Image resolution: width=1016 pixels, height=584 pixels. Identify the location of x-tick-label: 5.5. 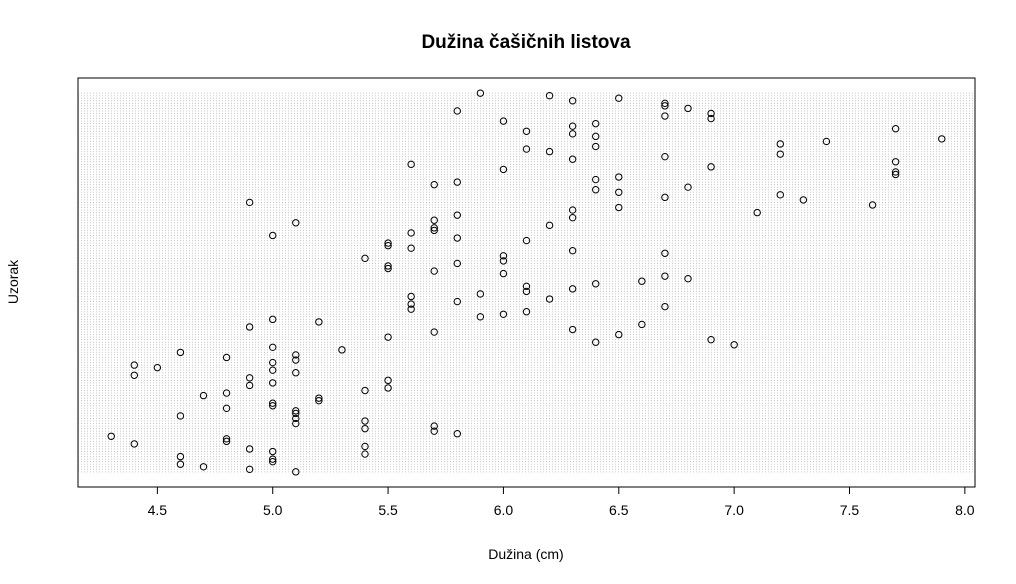
(388, 510).